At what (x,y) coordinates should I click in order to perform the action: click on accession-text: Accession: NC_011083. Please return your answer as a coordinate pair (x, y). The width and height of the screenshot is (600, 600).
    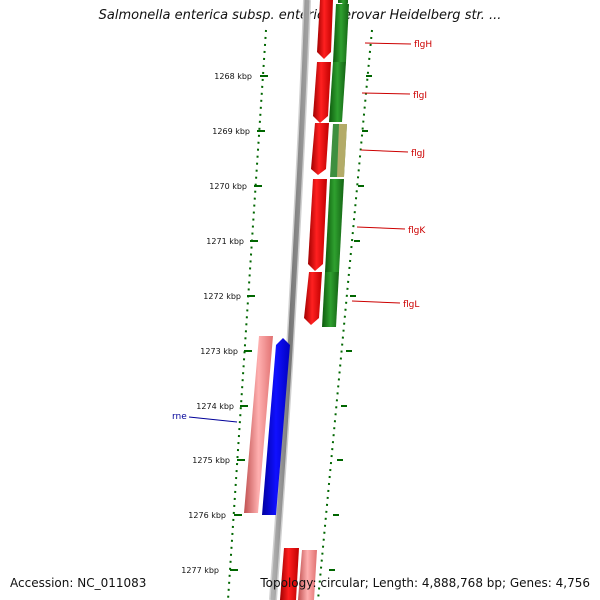
    Looking at the image, I should click on (78, 583).